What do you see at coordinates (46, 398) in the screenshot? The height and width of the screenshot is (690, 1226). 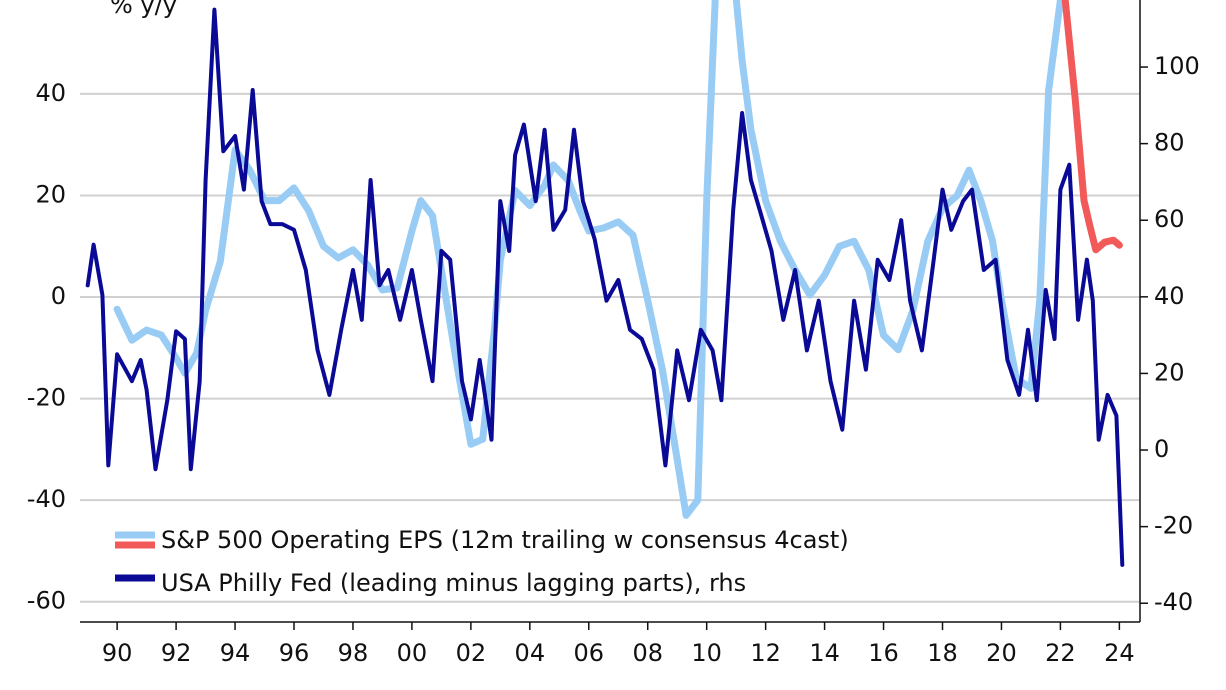 I see `y-tick-label: -20` at bounding box center [46, 398].